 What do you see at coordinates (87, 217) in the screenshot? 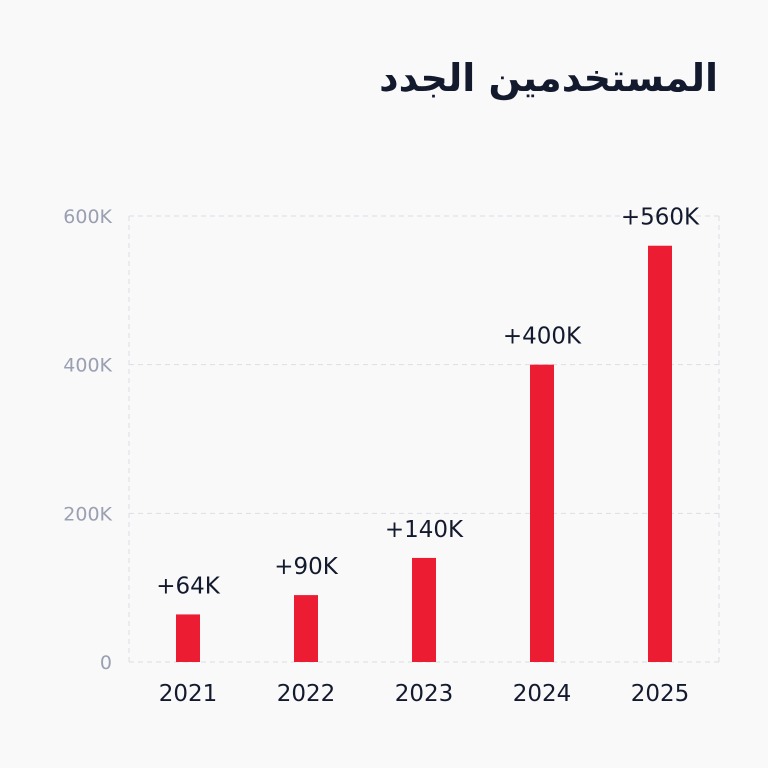
I see `y-tick-label: 600K` at bounding box center [87, 217].